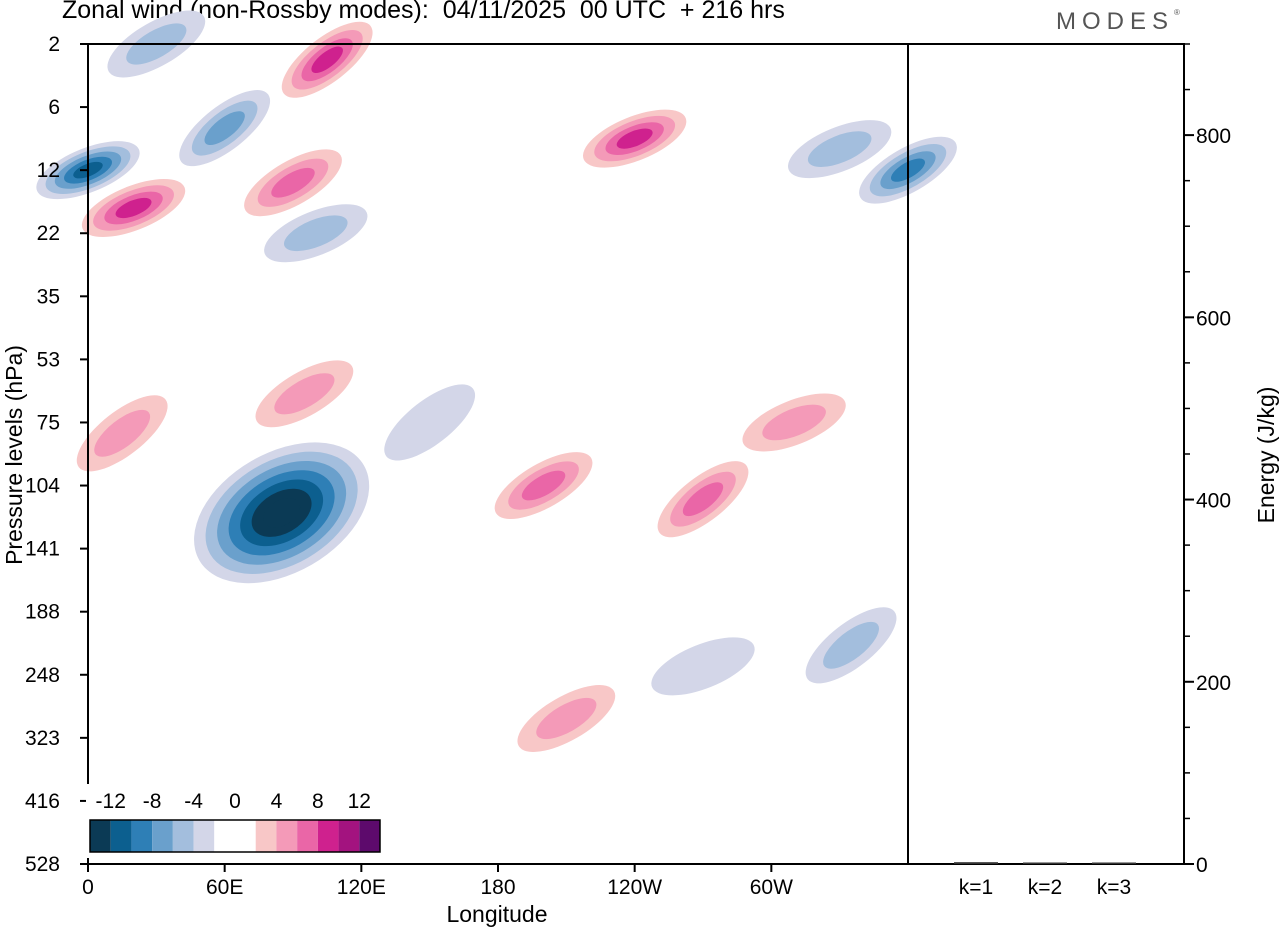  What do you see at coordinates (152, 801) in the screenshot?
I see `colorbar-label: -8` at bounding box center [152, 801].